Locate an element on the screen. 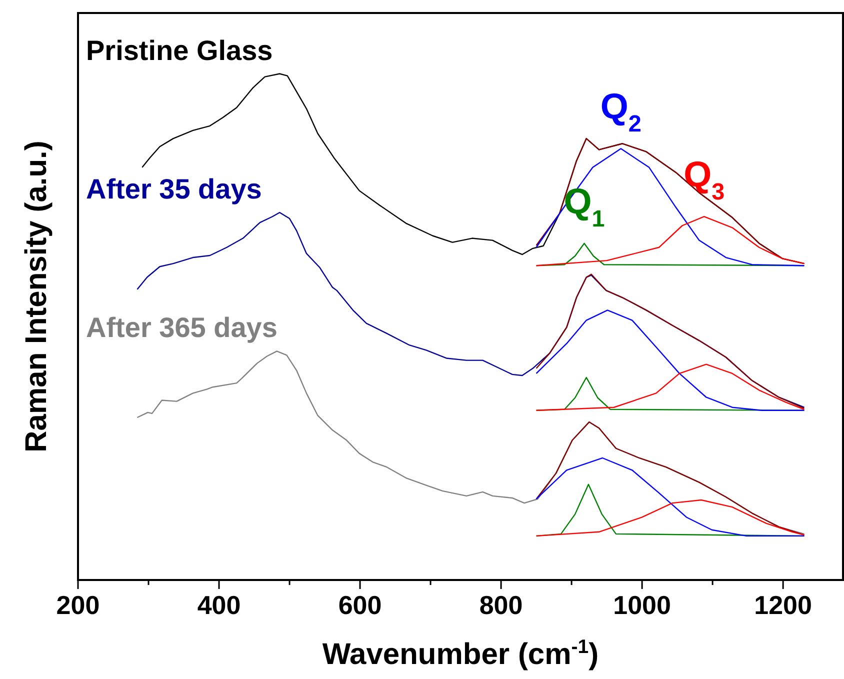 The image size is (844, 679). x-tick-label: 400 is located at coordinates (219, 605).